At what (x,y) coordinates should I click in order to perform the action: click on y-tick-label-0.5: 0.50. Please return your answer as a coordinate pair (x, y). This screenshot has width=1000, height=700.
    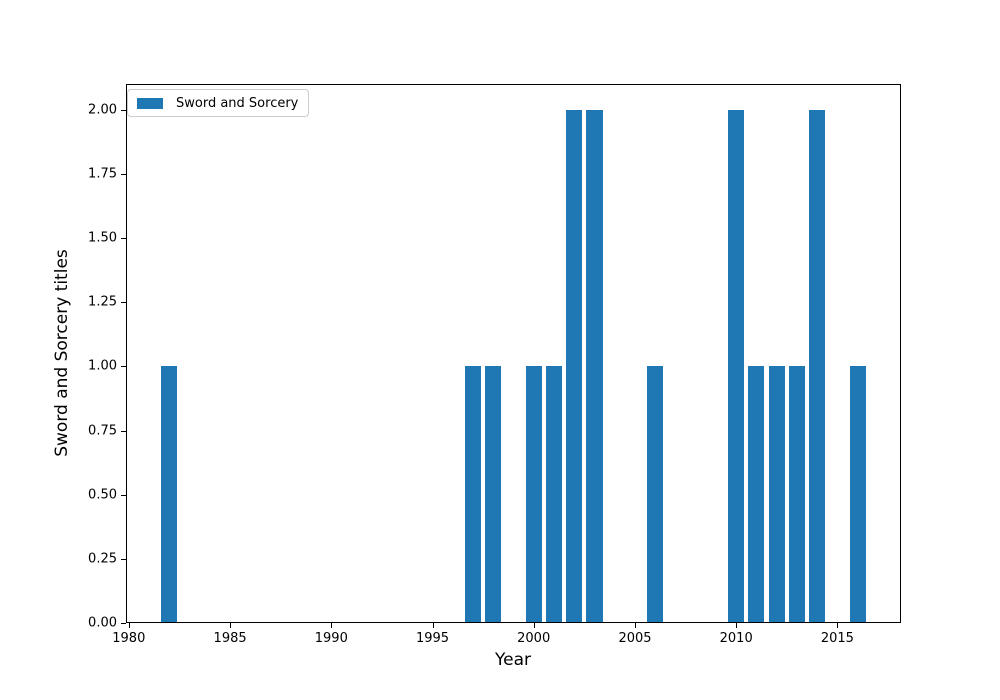
    Looking at the image, I should click on (102, 495).